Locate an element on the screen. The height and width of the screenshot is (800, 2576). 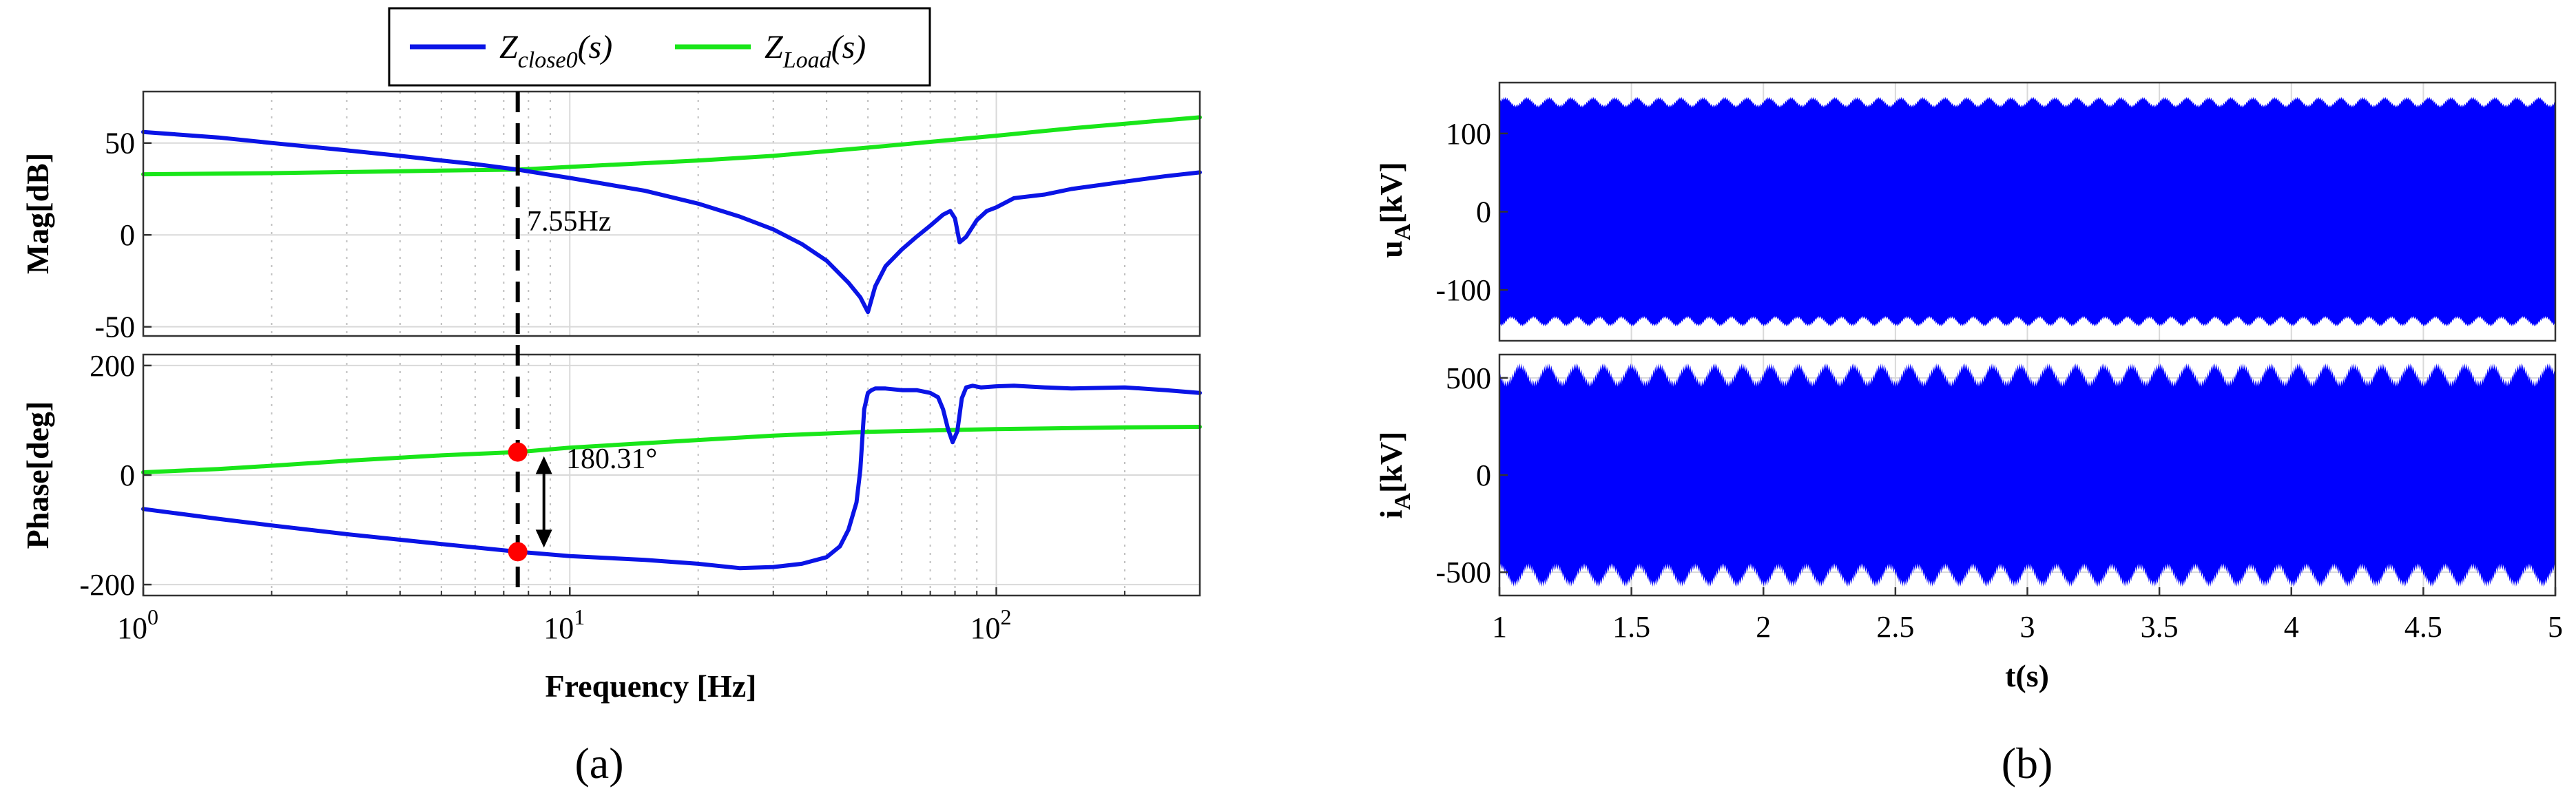
magnitude-y-ticks: 50 0 -50 is located at coordinates (123, 235).